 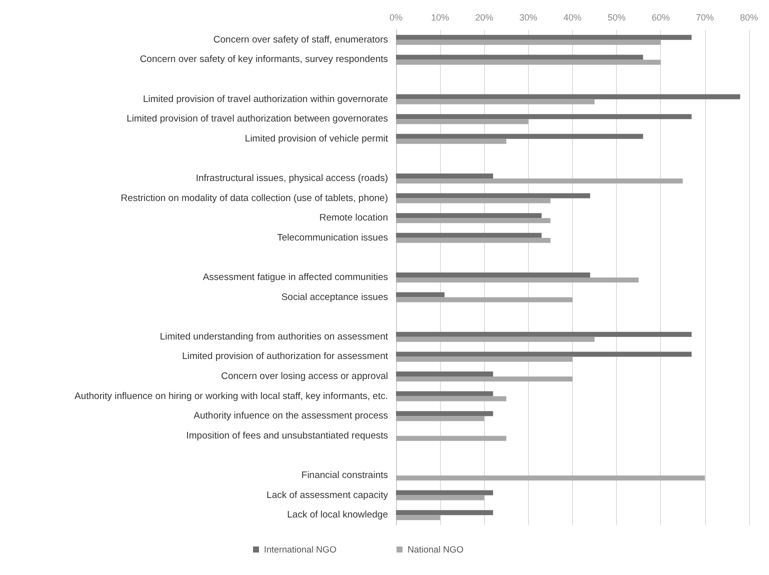 What do you see at coordinates (291, 416) in the screenshot?
I see `y-tick-label: Authority infuence on the assessment process` at bounding box center [291, 416].